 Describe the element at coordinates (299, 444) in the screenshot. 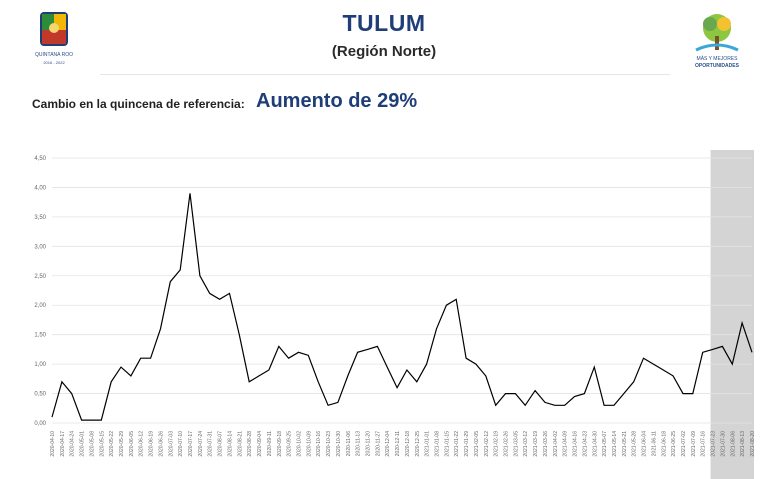

I see `x-tick-label: 2020-10-02` at that location.